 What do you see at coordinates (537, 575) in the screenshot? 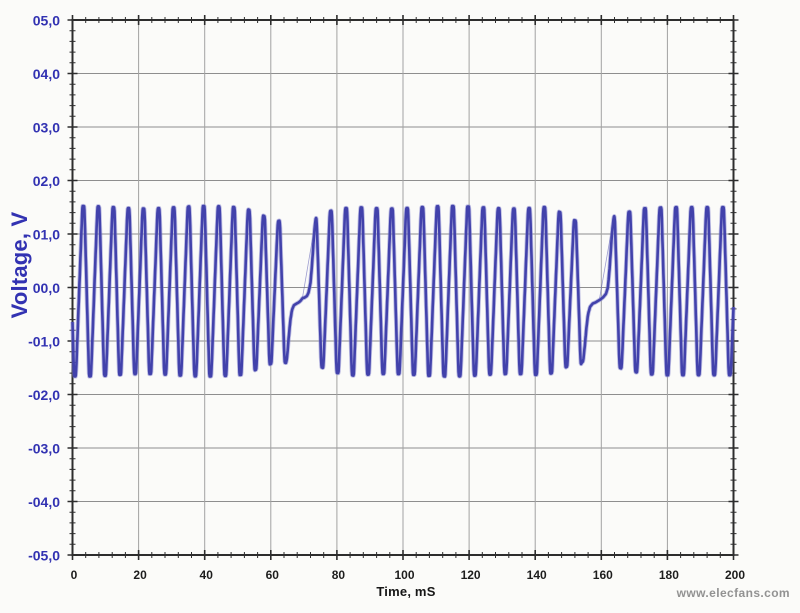
I see `svg-text: 140` at bounding box center [537, 575].